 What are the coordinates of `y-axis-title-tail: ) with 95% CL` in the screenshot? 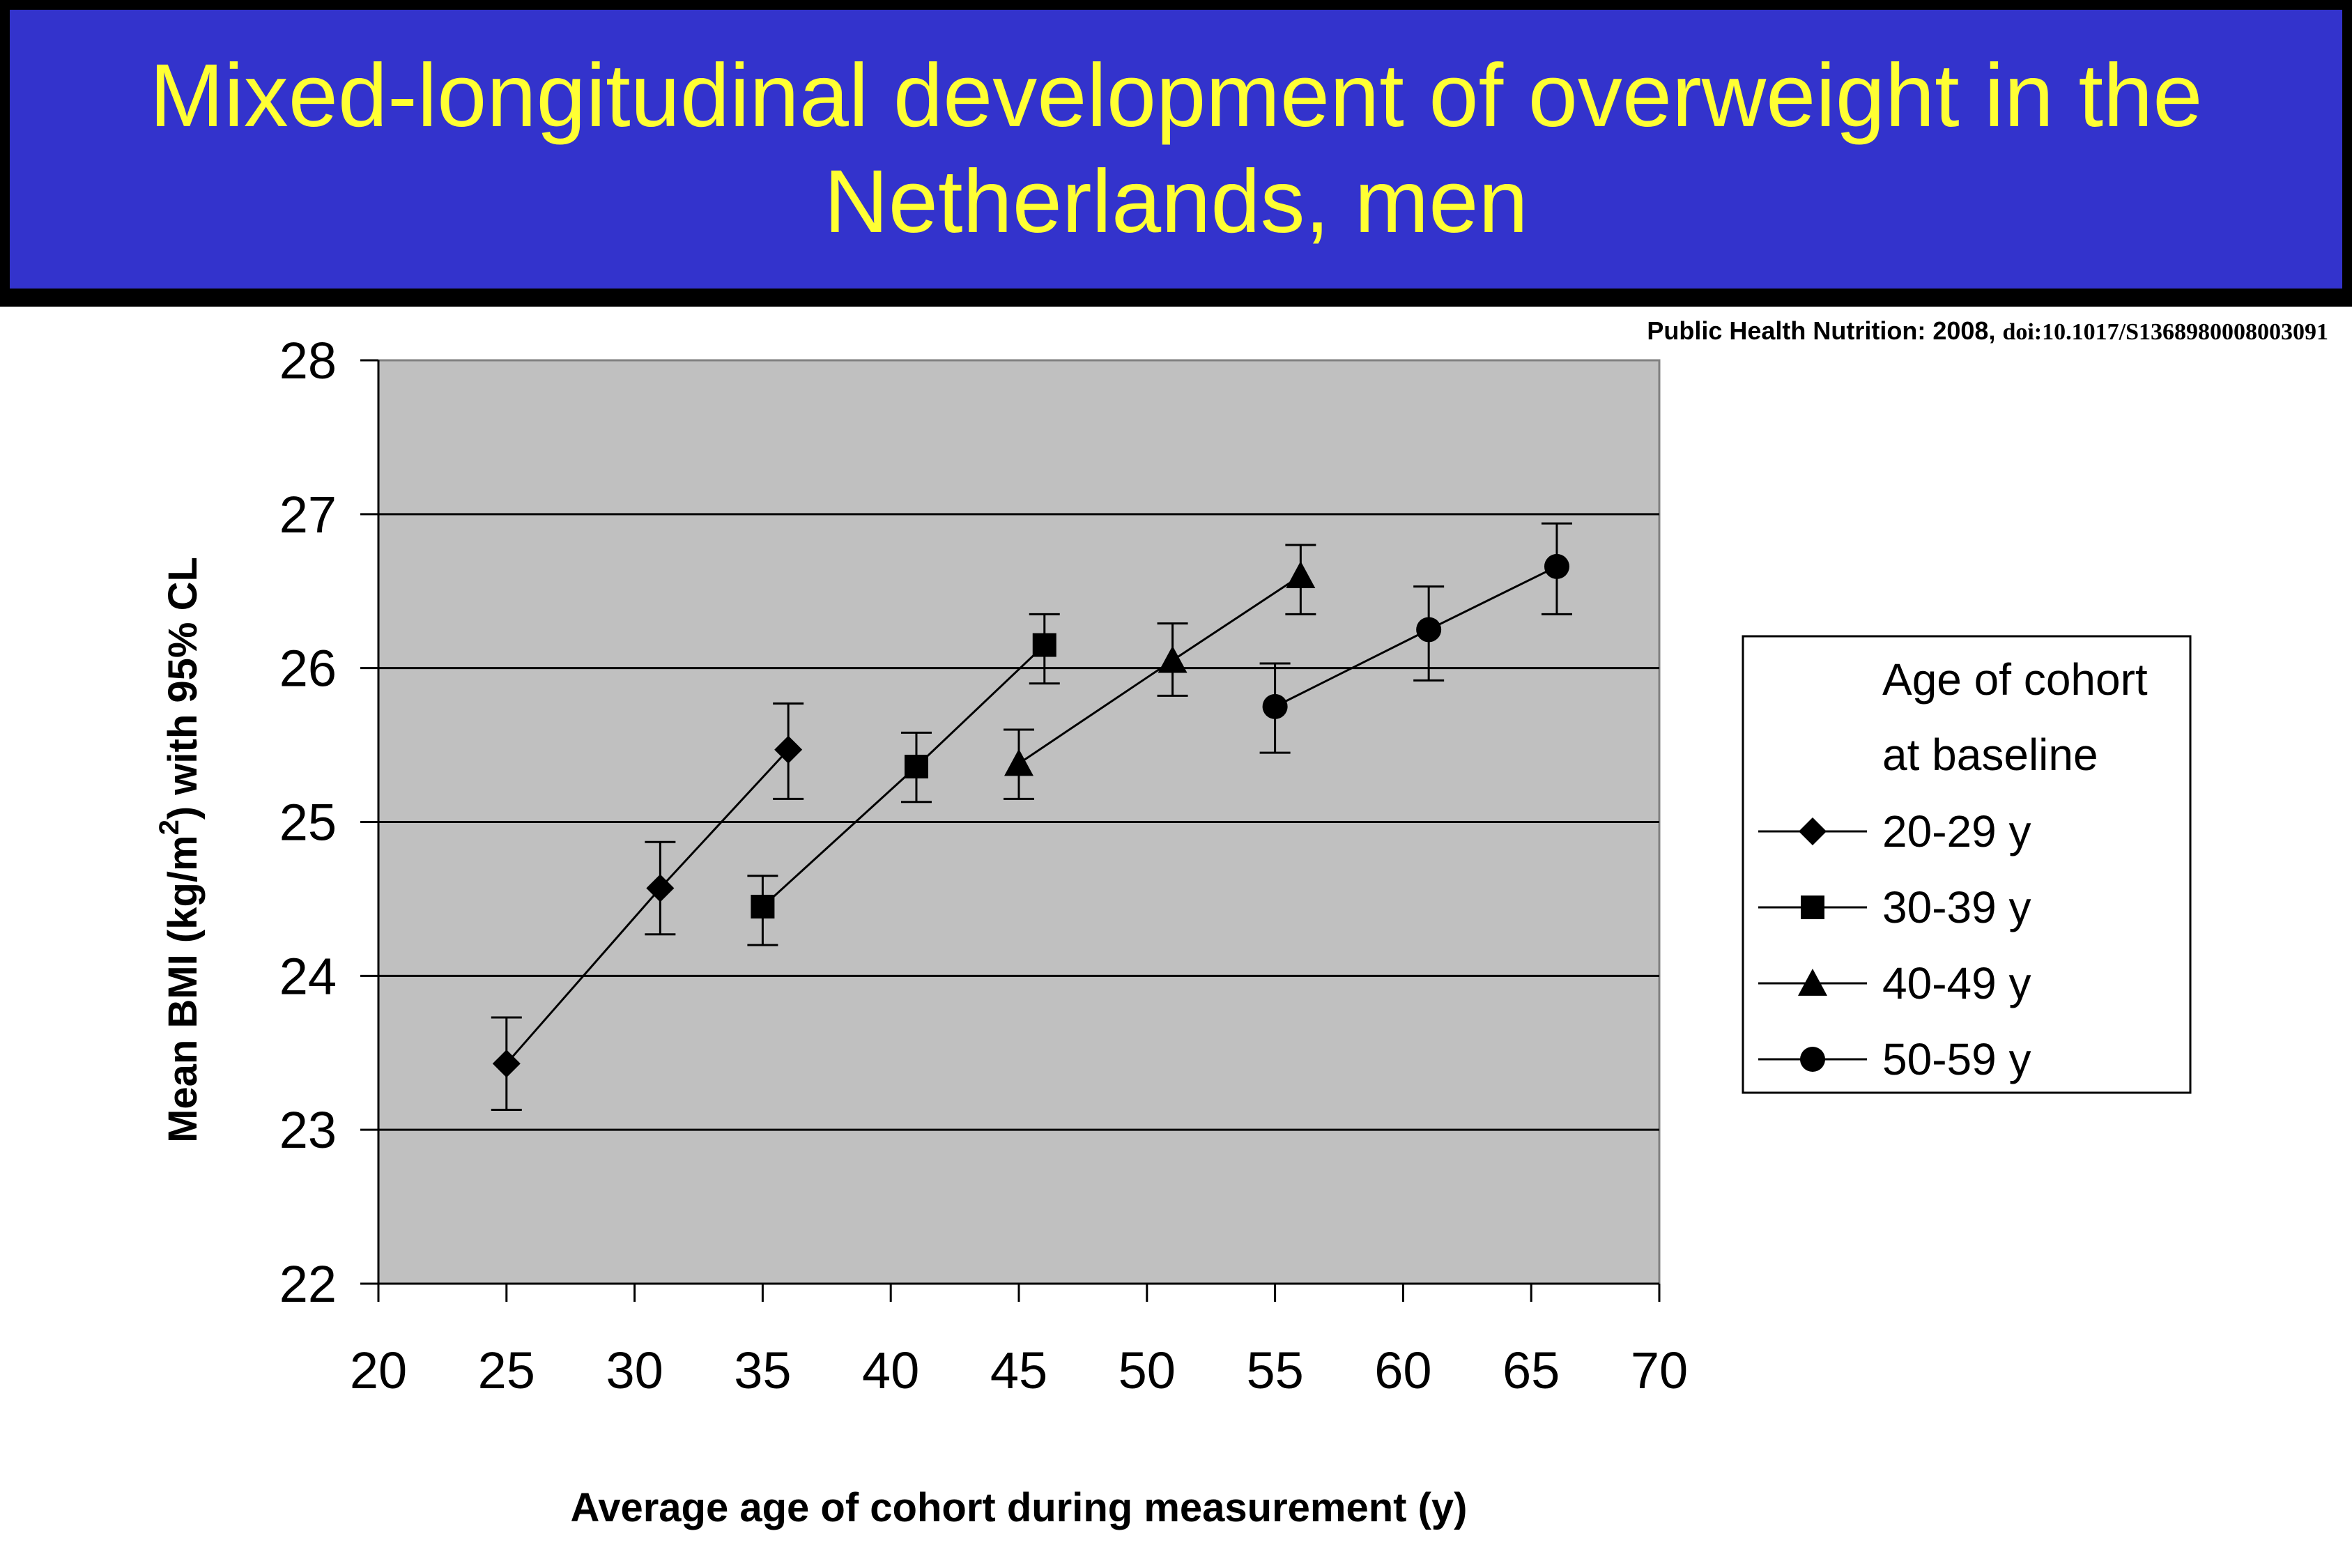 It's located at (183, 688).